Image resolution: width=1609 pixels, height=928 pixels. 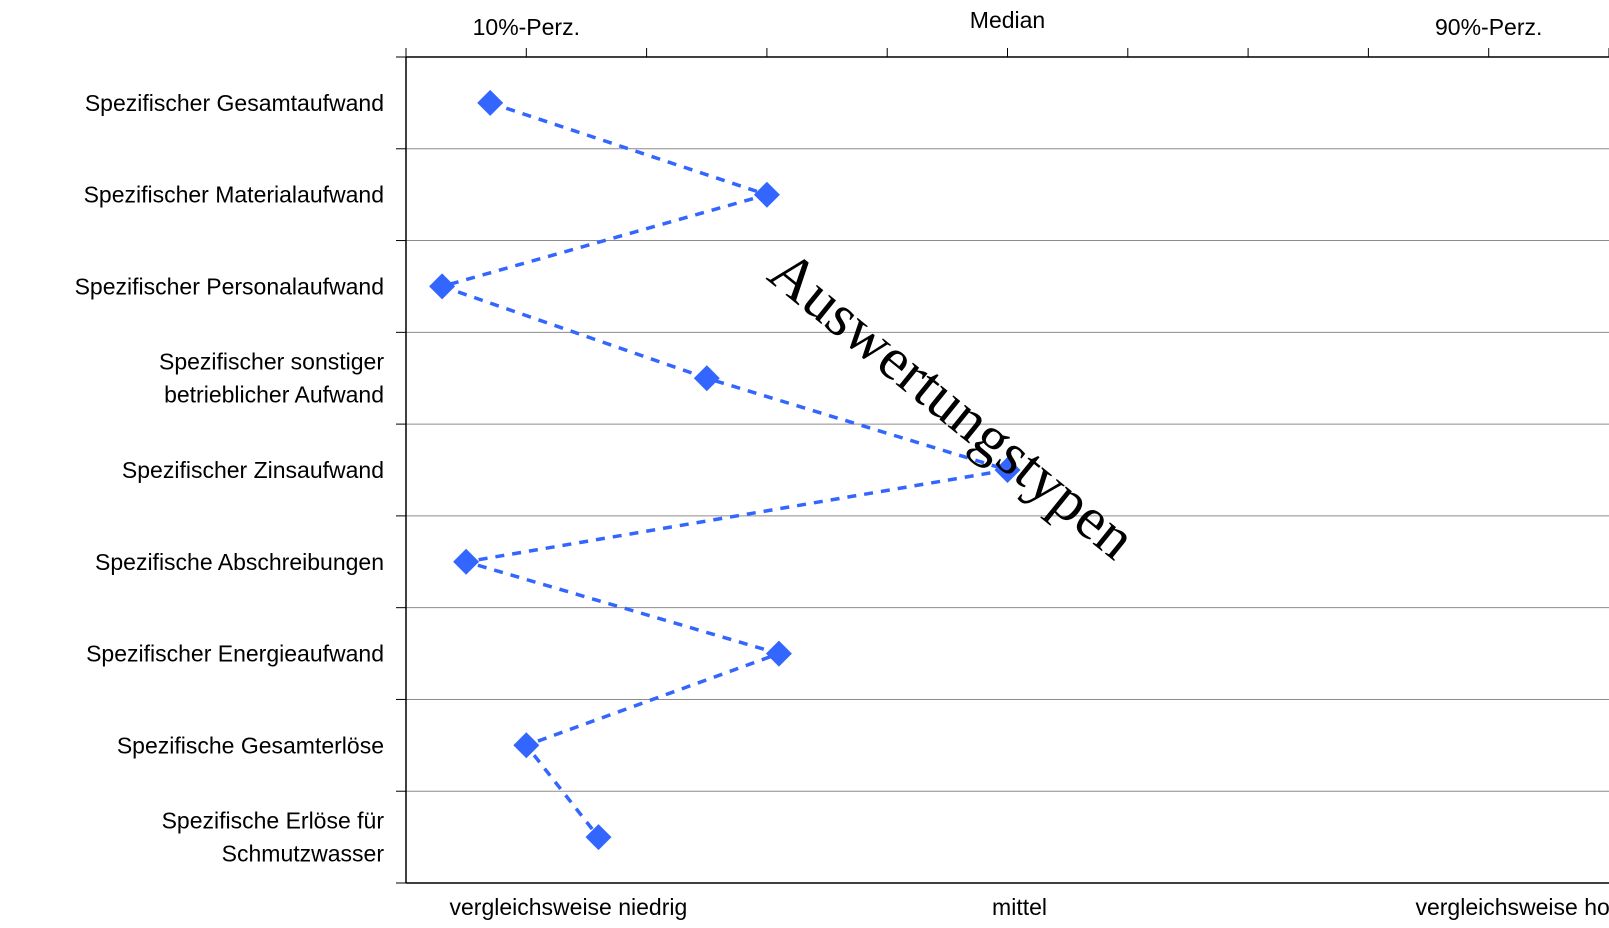 I want to click on top-axis-label: 10%-Perz., so click(x=526, y=27).